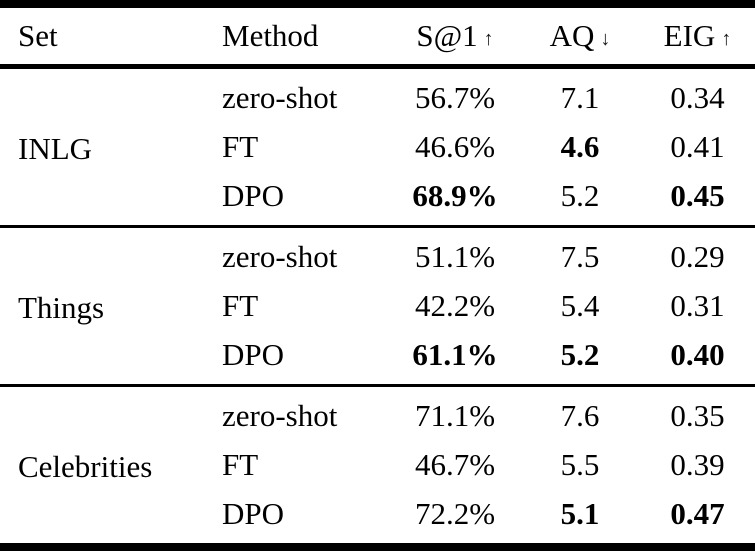  I want to click on s1-cell: 72.2%, so click(455, 513).